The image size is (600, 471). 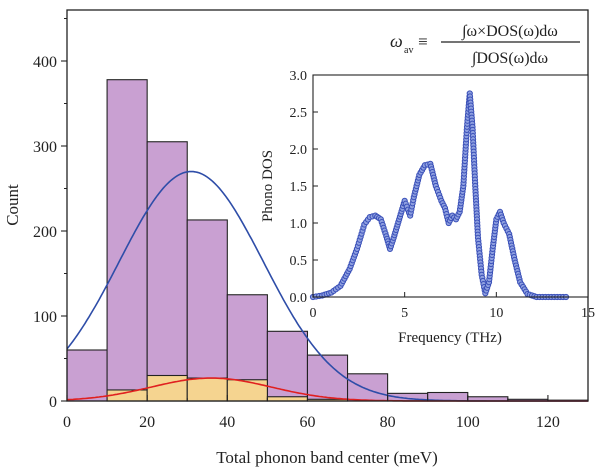 What do you see at coordinates (67, 422) in the screenshot?
I see `x-tick-label: 0` at bounding box center [67, 422].